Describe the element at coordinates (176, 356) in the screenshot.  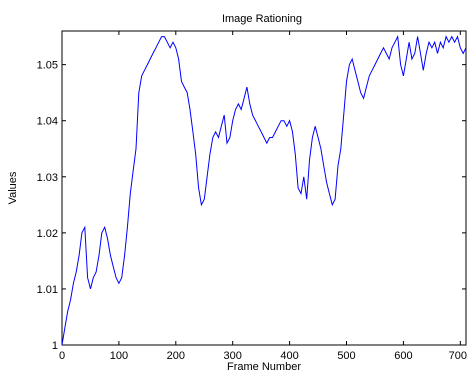
I see `x-tick-label: 200` at that location.